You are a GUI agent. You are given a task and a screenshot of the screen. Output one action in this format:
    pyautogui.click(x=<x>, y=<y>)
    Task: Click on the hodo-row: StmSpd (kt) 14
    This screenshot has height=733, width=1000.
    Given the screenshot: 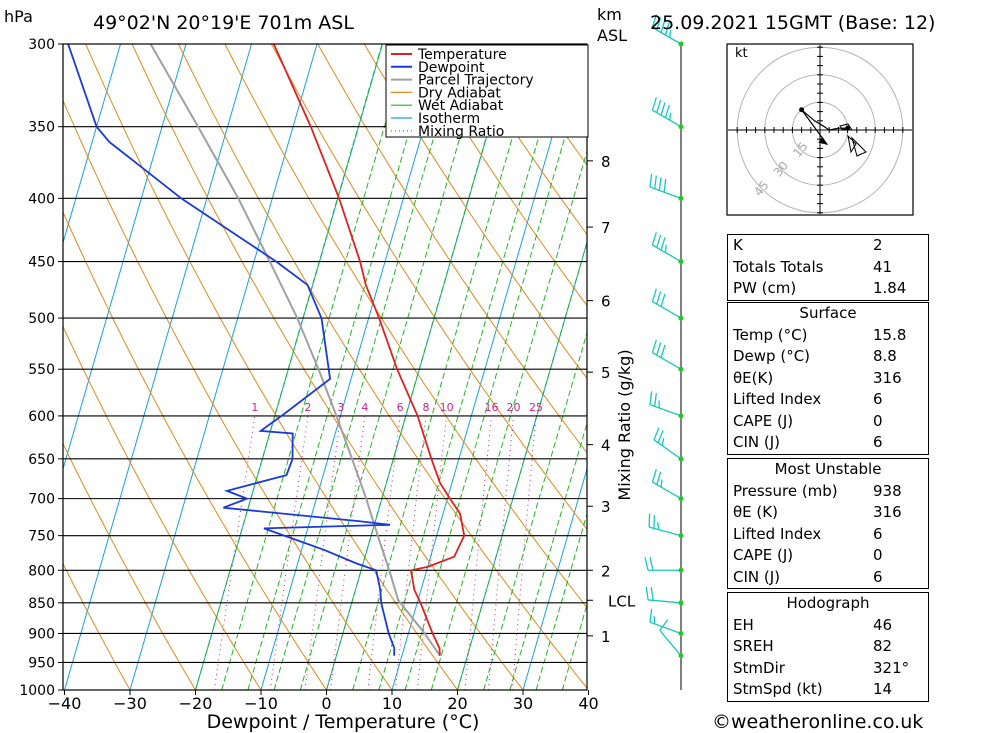 What is the action you would take?
    pyautogui.click(x=828, y=690)
    